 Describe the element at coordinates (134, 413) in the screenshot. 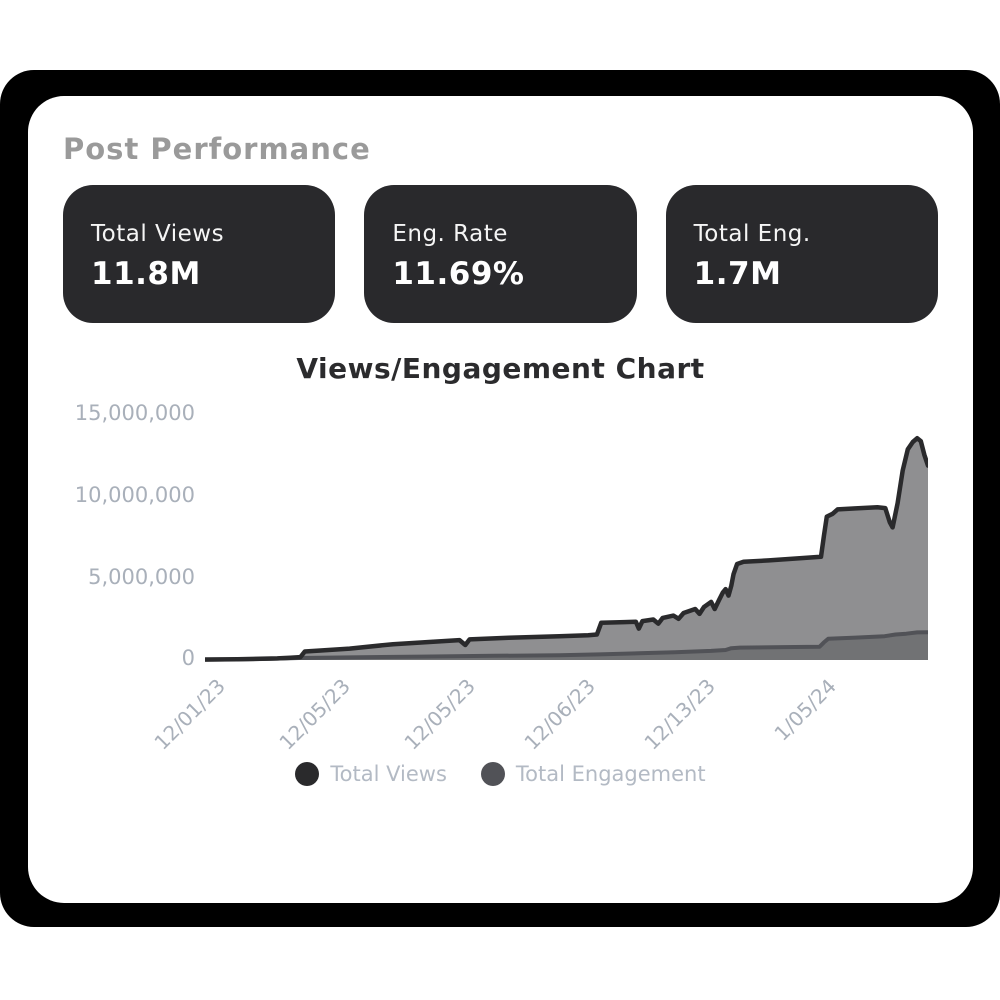

I see `y-axis-label: 15,000,000` at that location.